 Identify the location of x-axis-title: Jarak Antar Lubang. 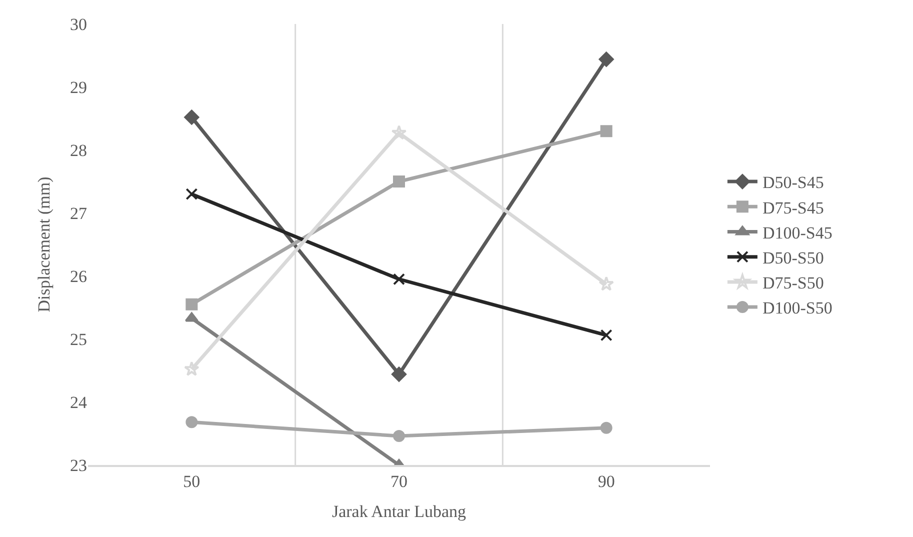
(399, 512).